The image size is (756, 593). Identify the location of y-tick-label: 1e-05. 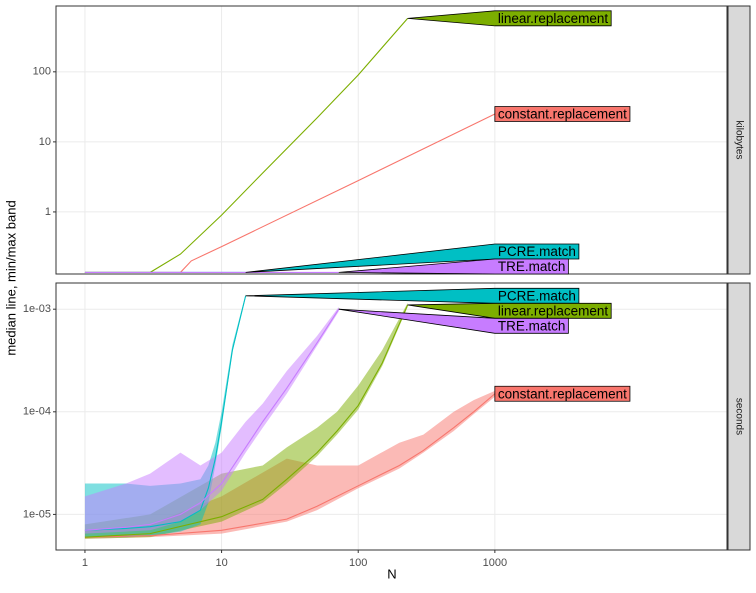
(37, 514).